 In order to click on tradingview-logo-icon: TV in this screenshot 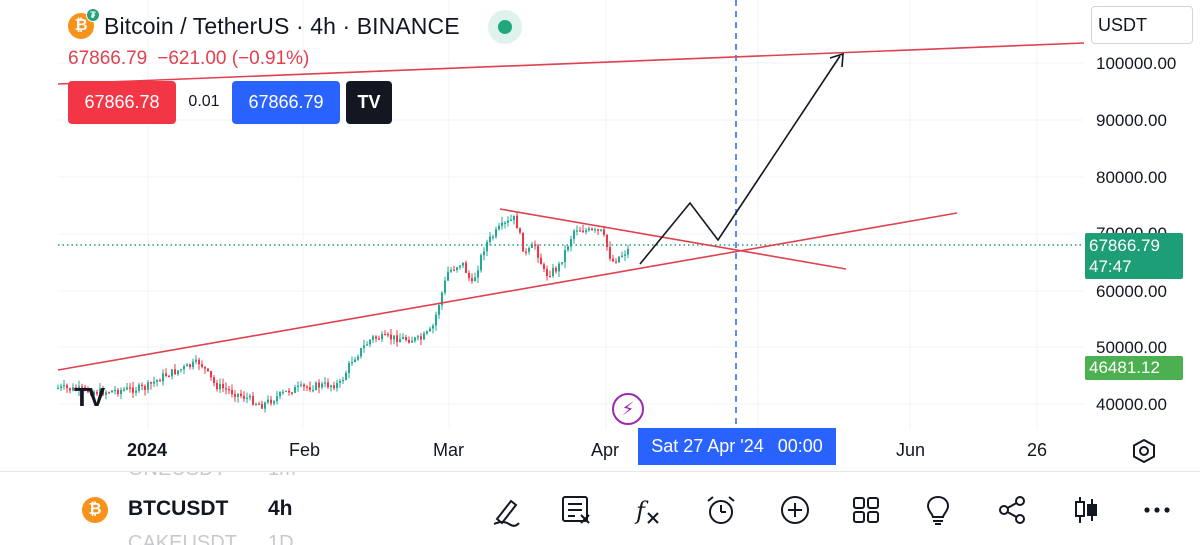, I will do `click(89, 397)`.